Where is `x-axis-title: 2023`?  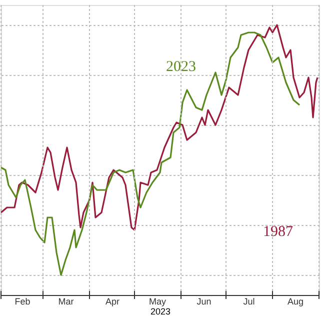
x-axis-title: 2023 is located at coordinates (160, 311).